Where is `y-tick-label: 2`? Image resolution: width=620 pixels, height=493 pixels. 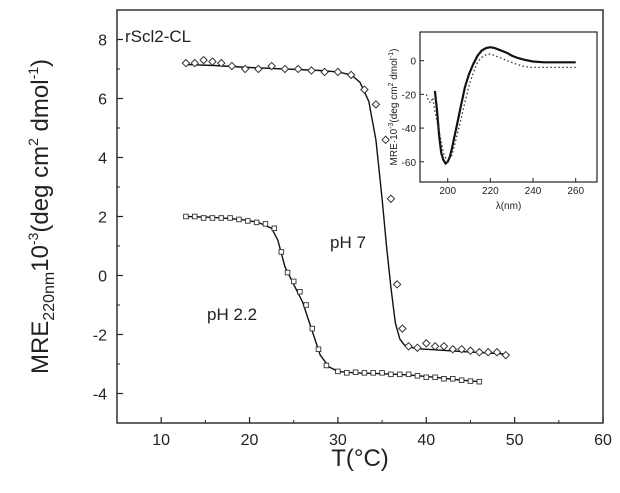
y-tick-label: 2 is located at coordinates (102, 218).